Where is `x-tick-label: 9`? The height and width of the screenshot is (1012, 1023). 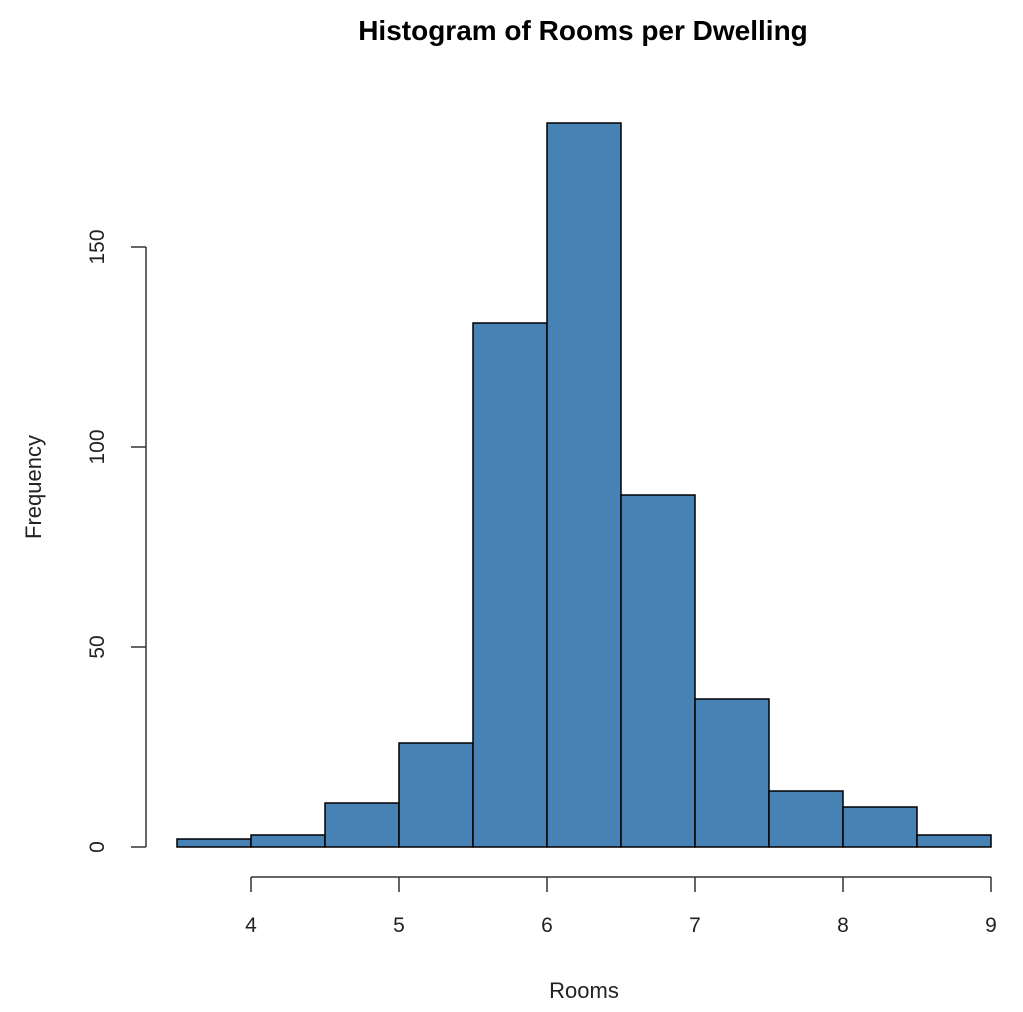
x-tick-label: 9 is located at coordinates (991, 925).